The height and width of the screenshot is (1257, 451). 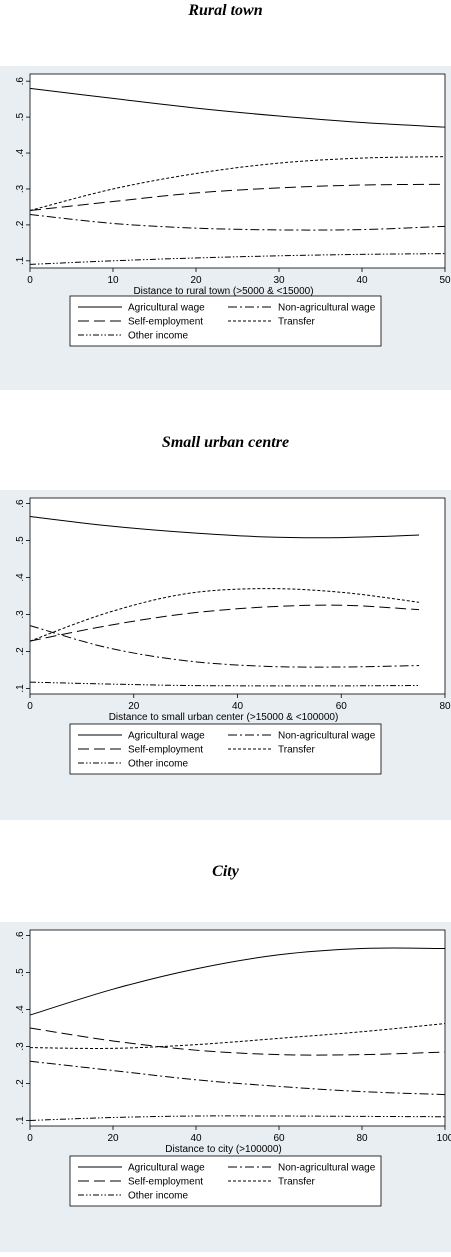 What do you see at coordinates (223, 1149) in the screenshot?
I see `x-axis-label: Distance to city (>100000)` at bounding box center [223, 1149].